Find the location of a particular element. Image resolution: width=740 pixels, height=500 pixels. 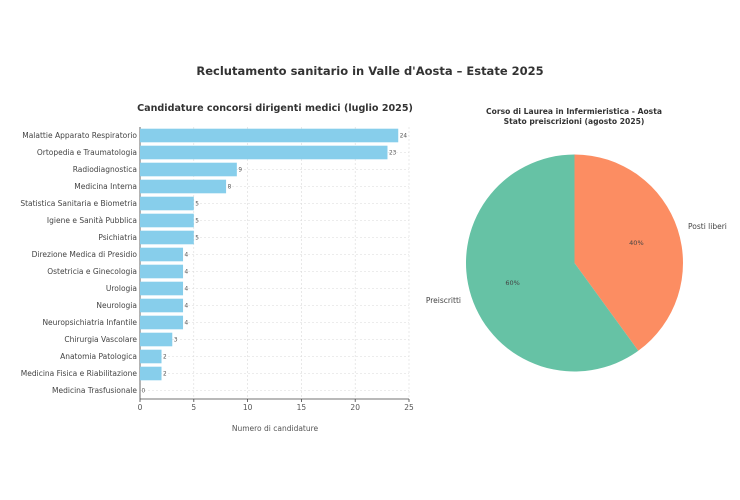

pie-chart-slices is located at coordinates (574, 263).